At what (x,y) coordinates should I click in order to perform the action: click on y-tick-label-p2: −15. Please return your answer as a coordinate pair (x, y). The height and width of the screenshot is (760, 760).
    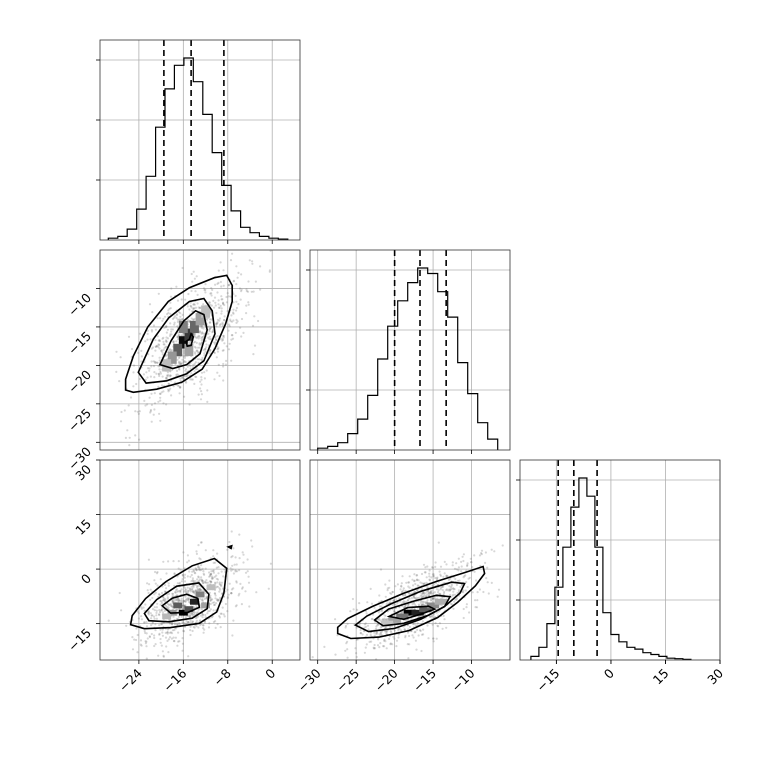
    Looking at the image, I should click on (79, 342).